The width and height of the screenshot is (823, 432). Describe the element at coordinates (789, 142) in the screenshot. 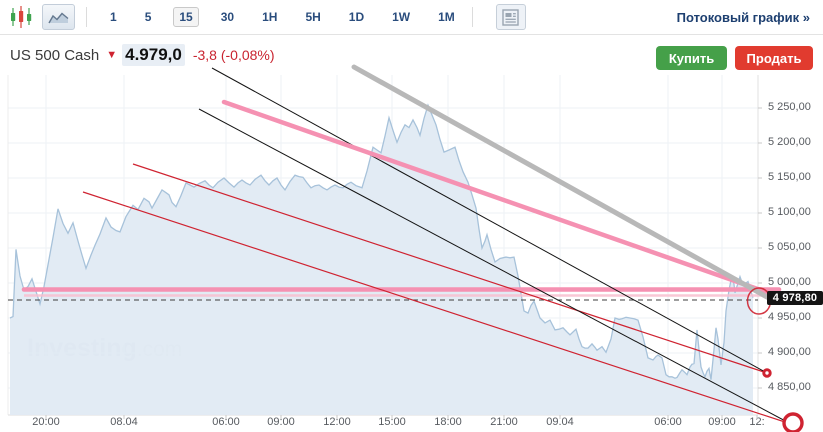

I see `y-axis-label: 5 200,00` at that location.